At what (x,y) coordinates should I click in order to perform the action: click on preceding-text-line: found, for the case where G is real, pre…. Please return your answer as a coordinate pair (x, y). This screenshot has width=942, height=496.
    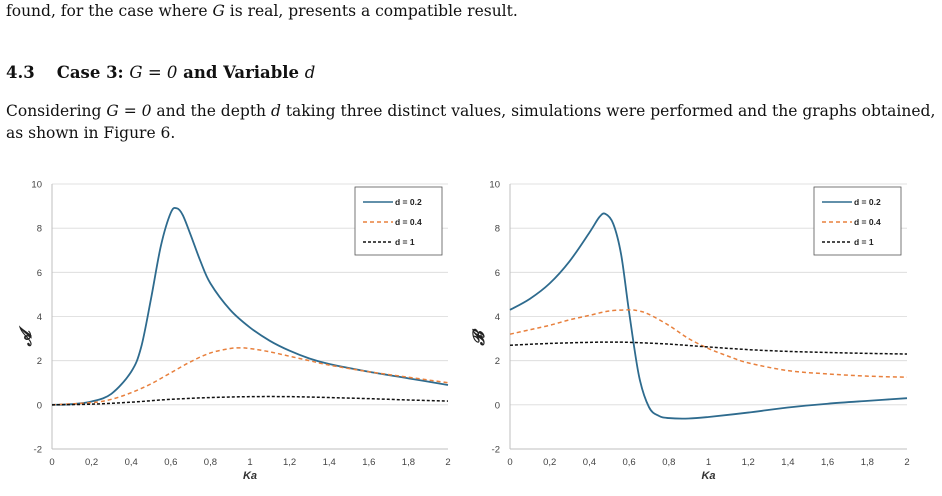
    Looking at the image, I should click on (262, 11).